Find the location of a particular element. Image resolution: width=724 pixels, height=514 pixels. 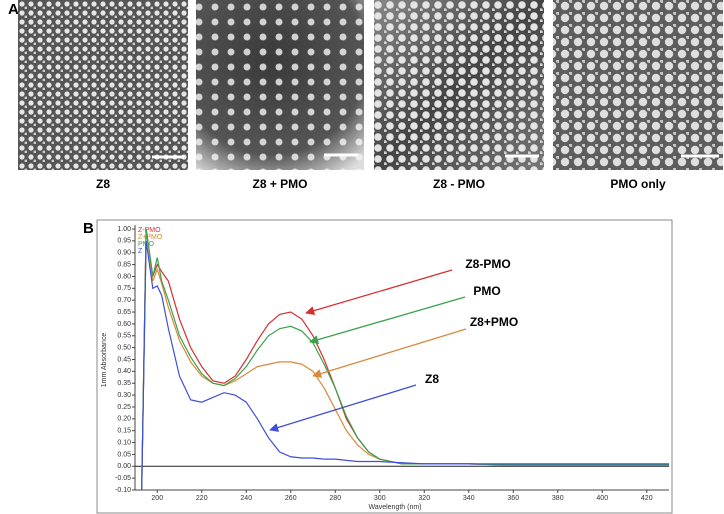

annotation: Z8+PMO is located at coordinates (494, 322).